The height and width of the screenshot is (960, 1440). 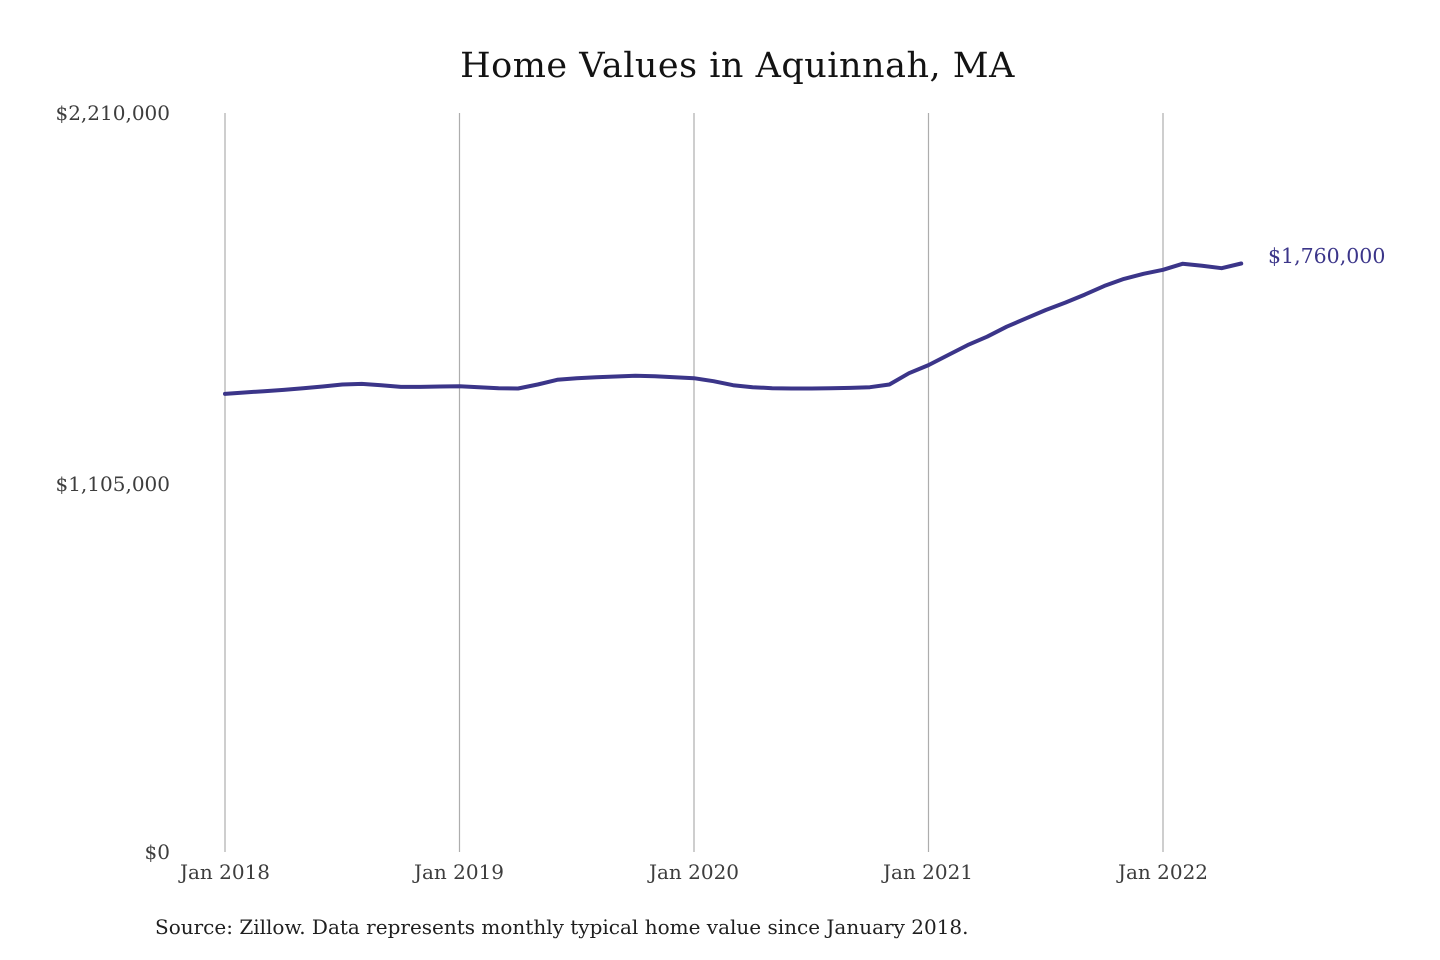 What do you see at coordinates (459, 872) in the screenshot?
I see `x-axis-tick-jan-2019: Jan 2019` at bounding box center [459, 872].